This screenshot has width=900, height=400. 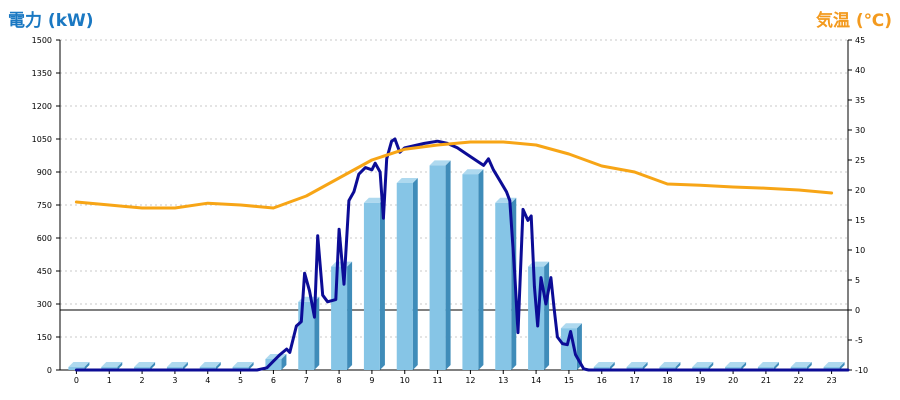 I want to click on left-tick-label: 1500, so click(x=42, y=40).